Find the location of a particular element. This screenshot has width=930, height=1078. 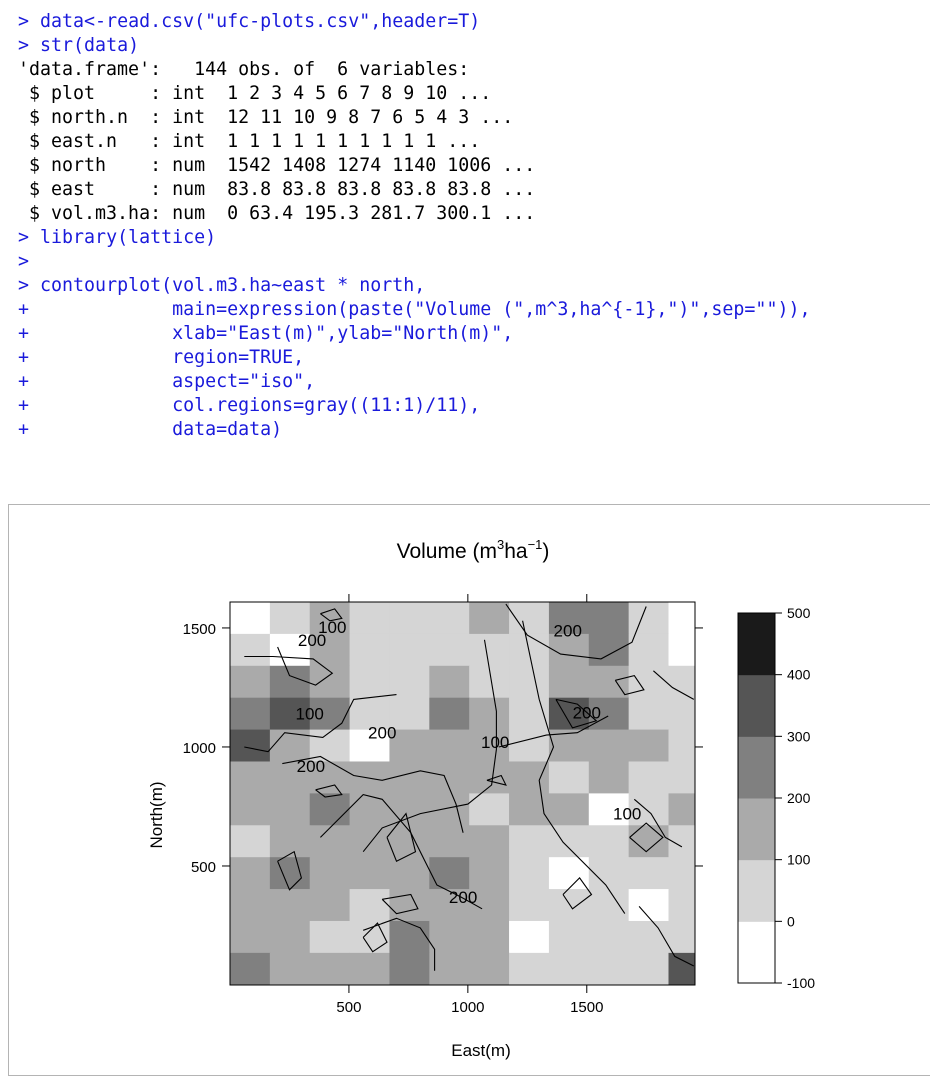

console-text: contourplot(vol.m3.ha~east * north, is located at coordinates (233, 285).